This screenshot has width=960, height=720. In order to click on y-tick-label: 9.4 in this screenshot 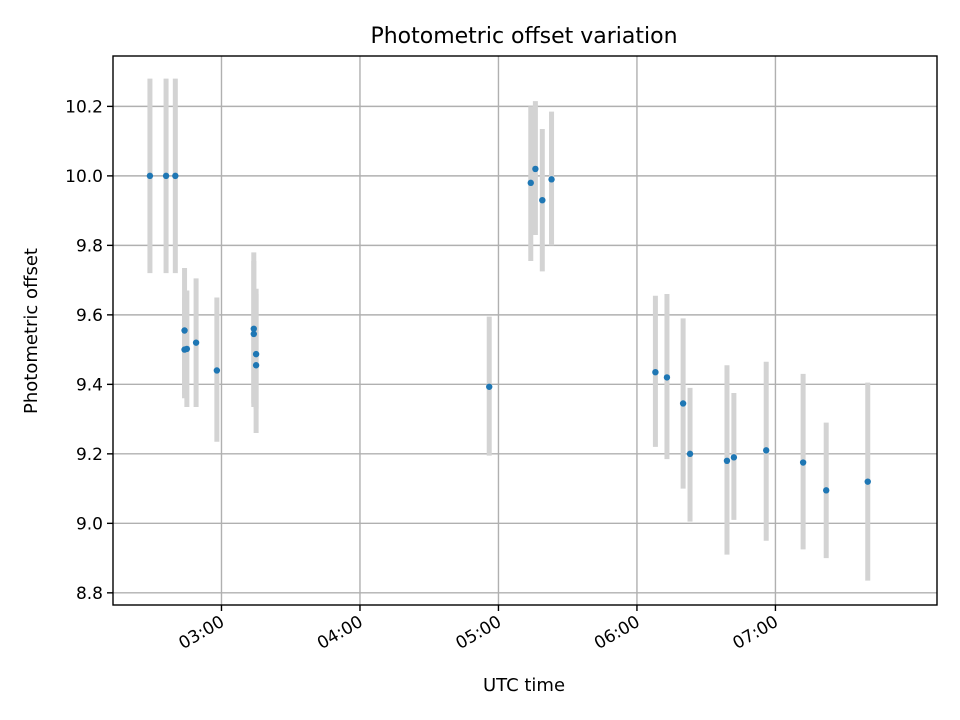, I will do `click(89, 385)`.